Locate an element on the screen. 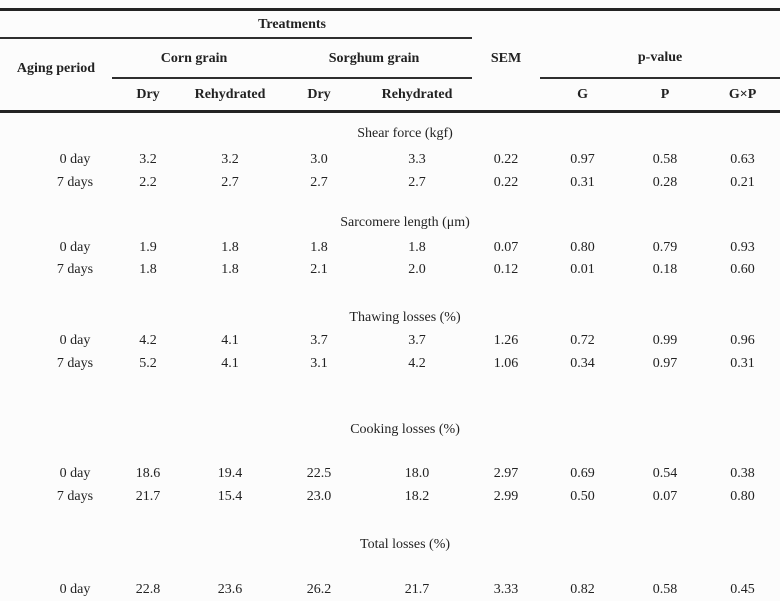 Image resolution: width=780 pixels, height=601 pixels. col-header-g: G is located at coordinates (583, 95).